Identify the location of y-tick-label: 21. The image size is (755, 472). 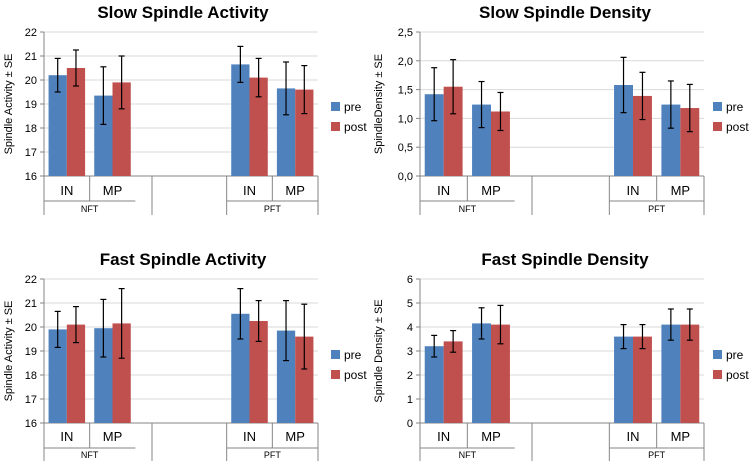
(31, 57).